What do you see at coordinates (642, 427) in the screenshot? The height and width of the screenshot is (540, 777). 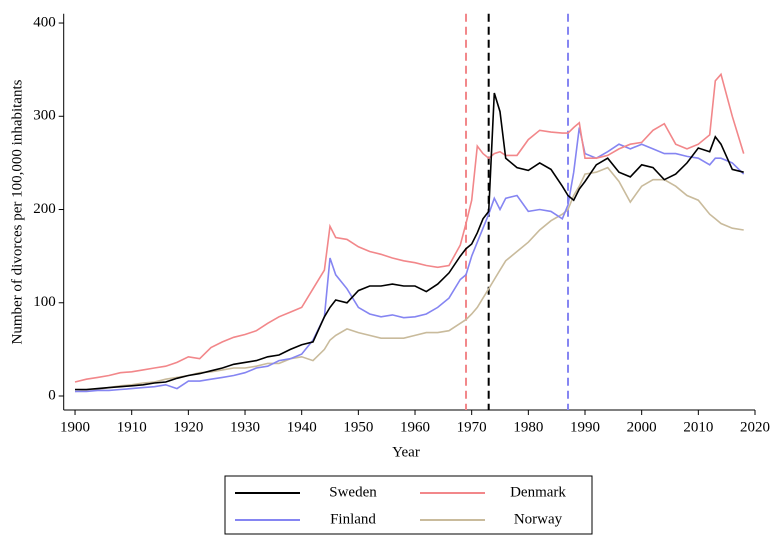 I see `x-tick-label: 2000` at bounding box center [642, 427].